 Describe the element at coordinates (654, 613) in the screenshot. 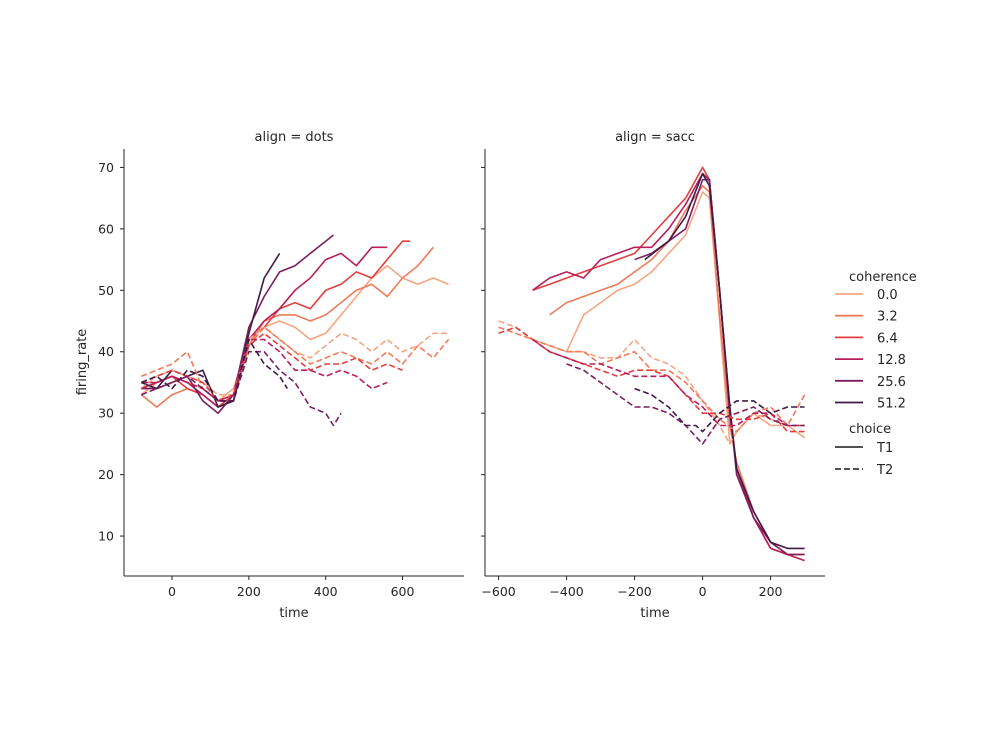

I see `x-axis-label-sacc: time` at that location.